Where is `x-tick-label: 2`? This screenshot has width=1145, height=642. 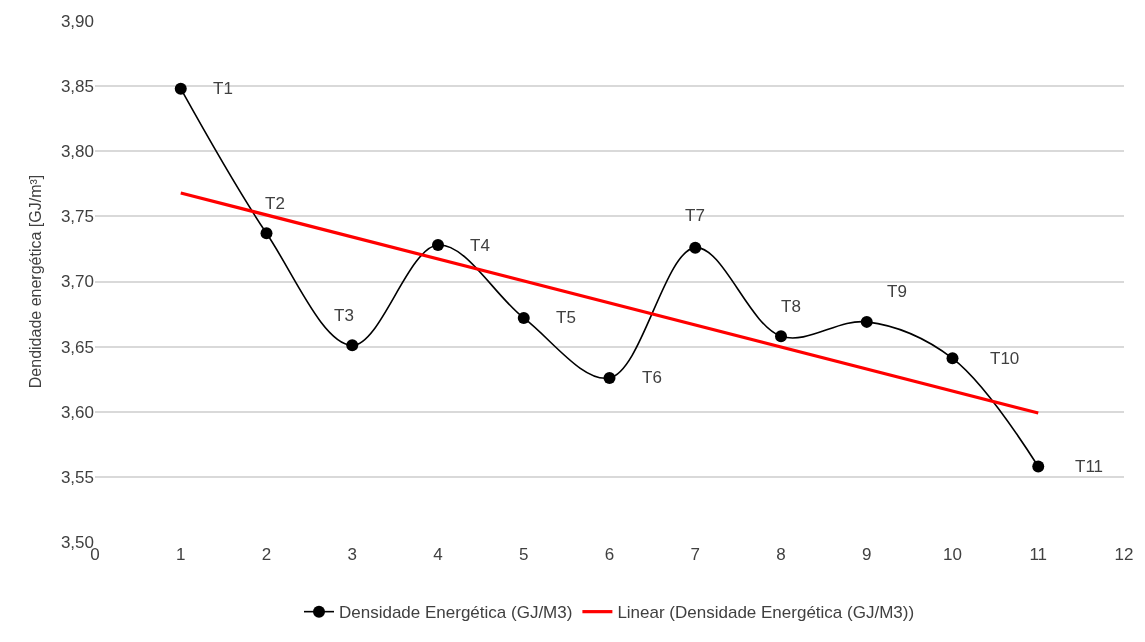
x-tick-label: 2 is located at coordinates (266, 554).